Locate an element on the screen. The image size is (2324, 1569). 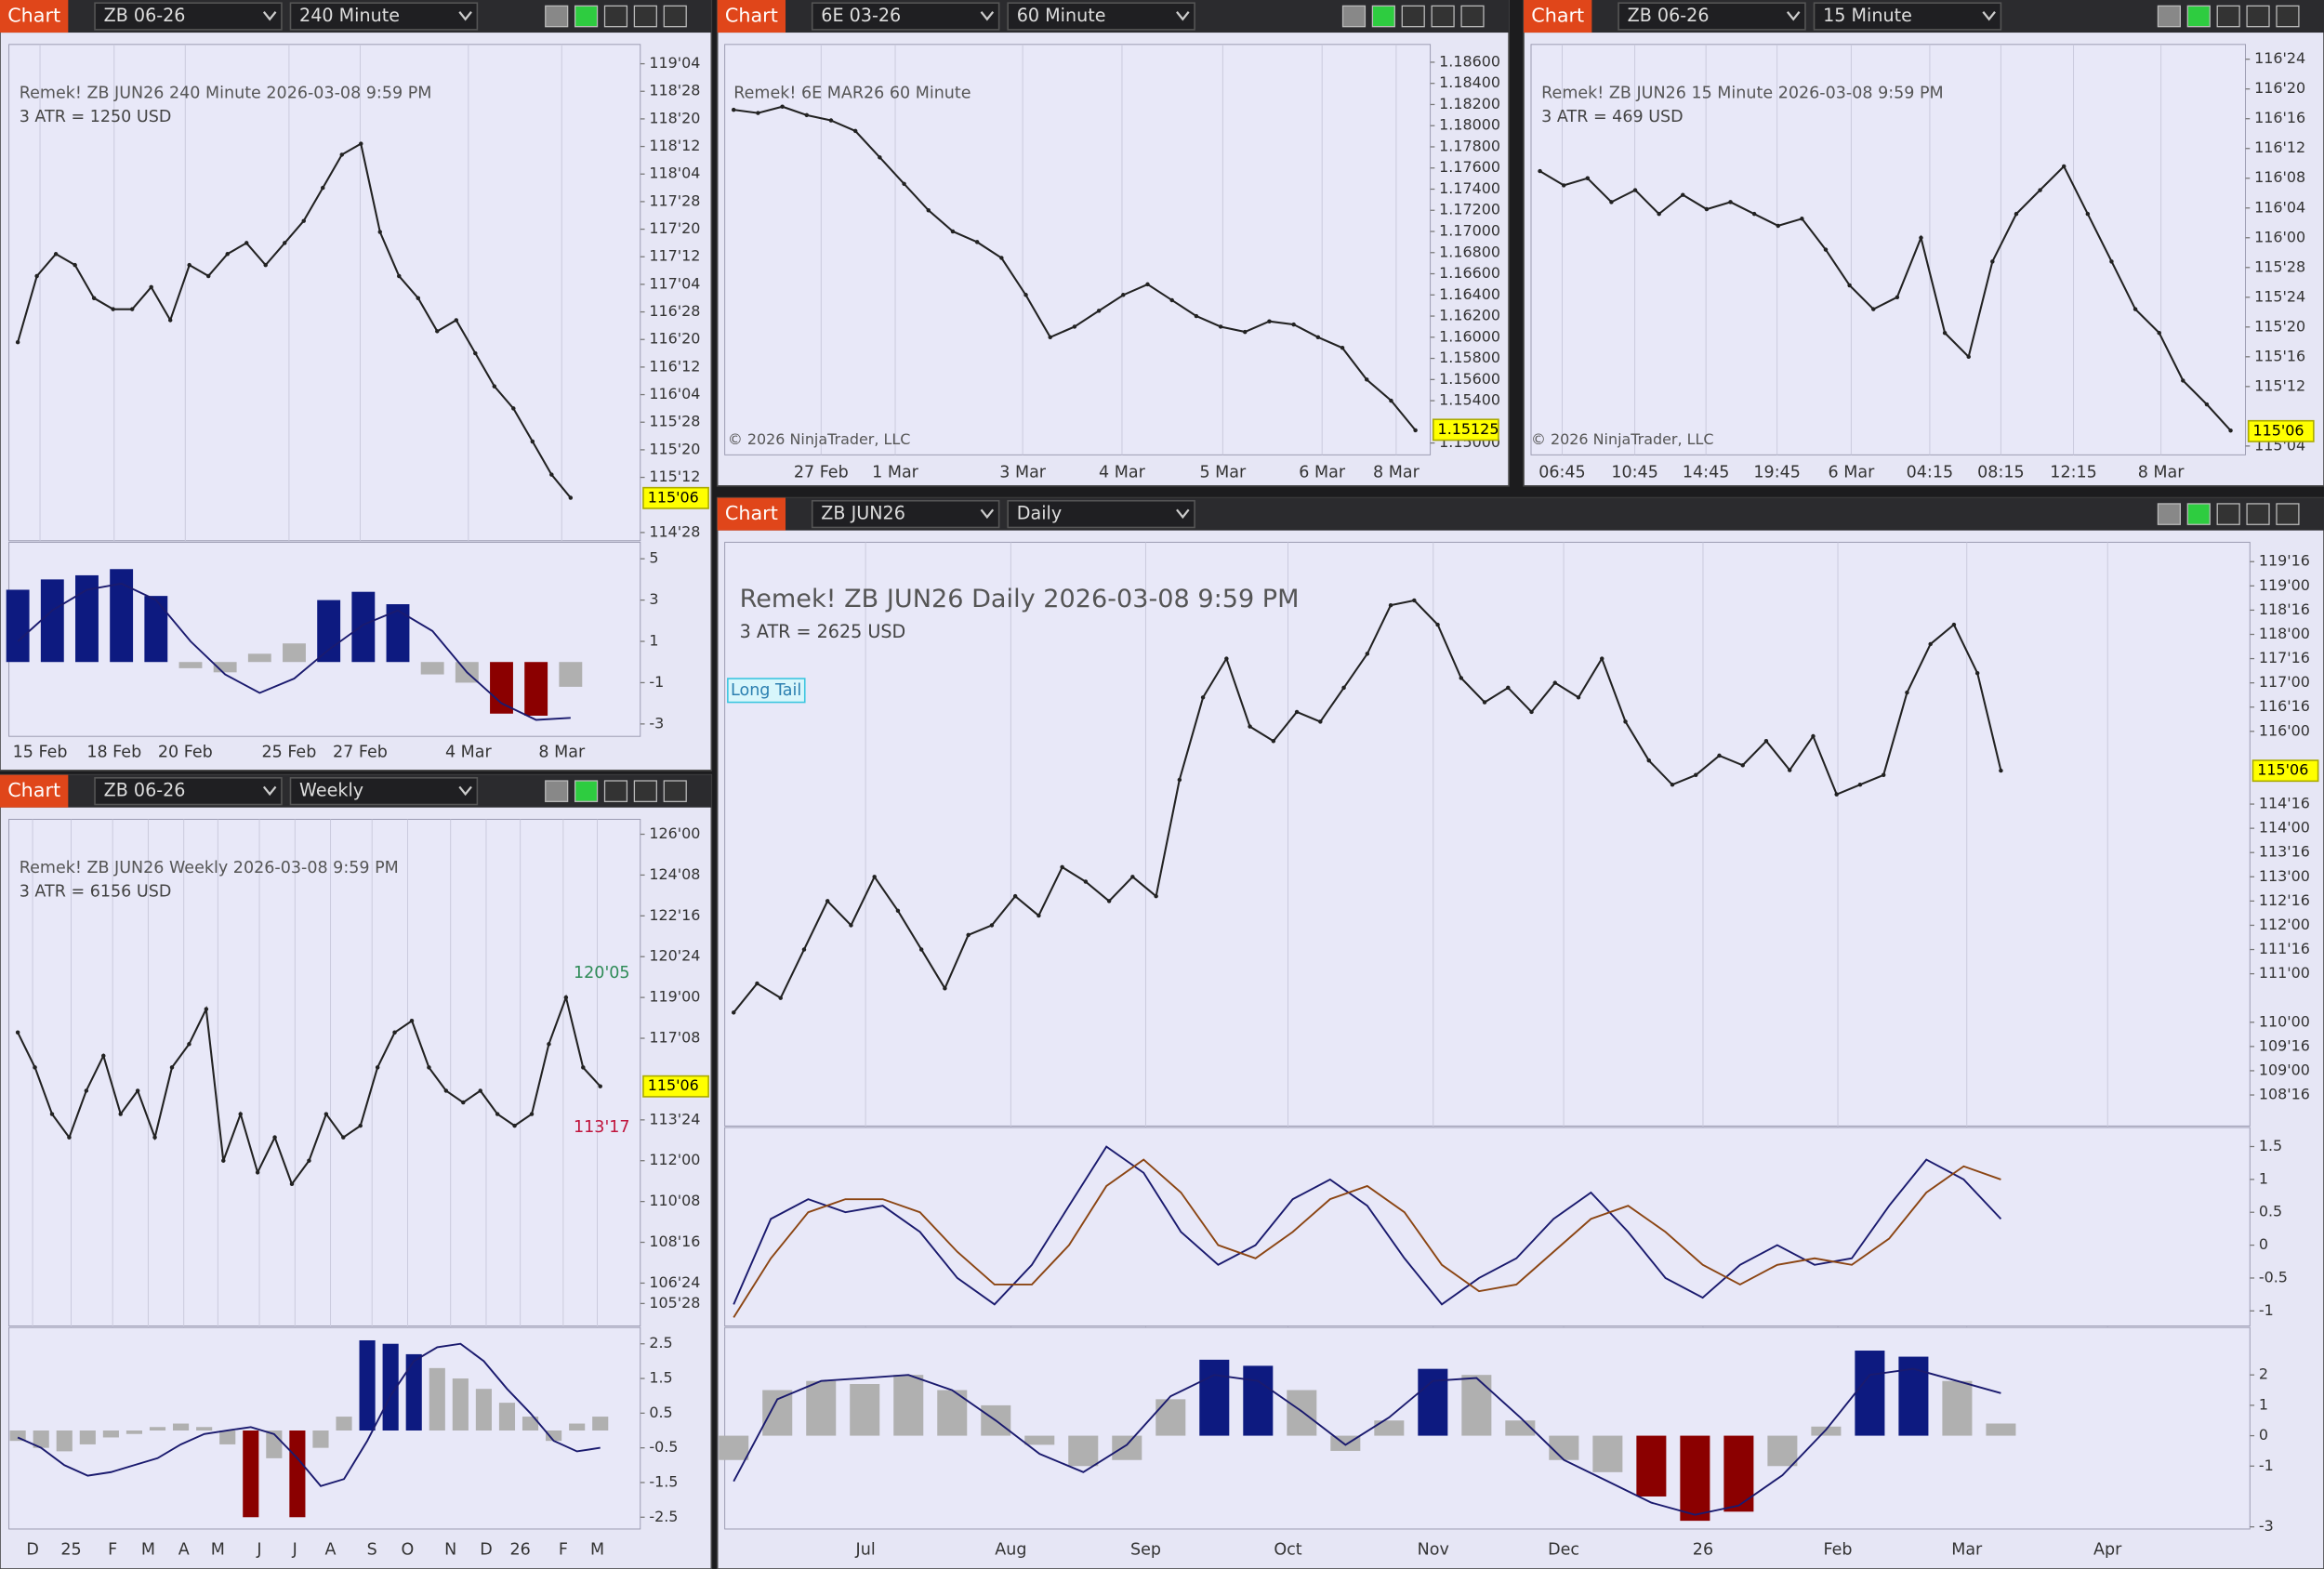
y-tick-label: 1.16600 is located at coordinates (1469, 273).